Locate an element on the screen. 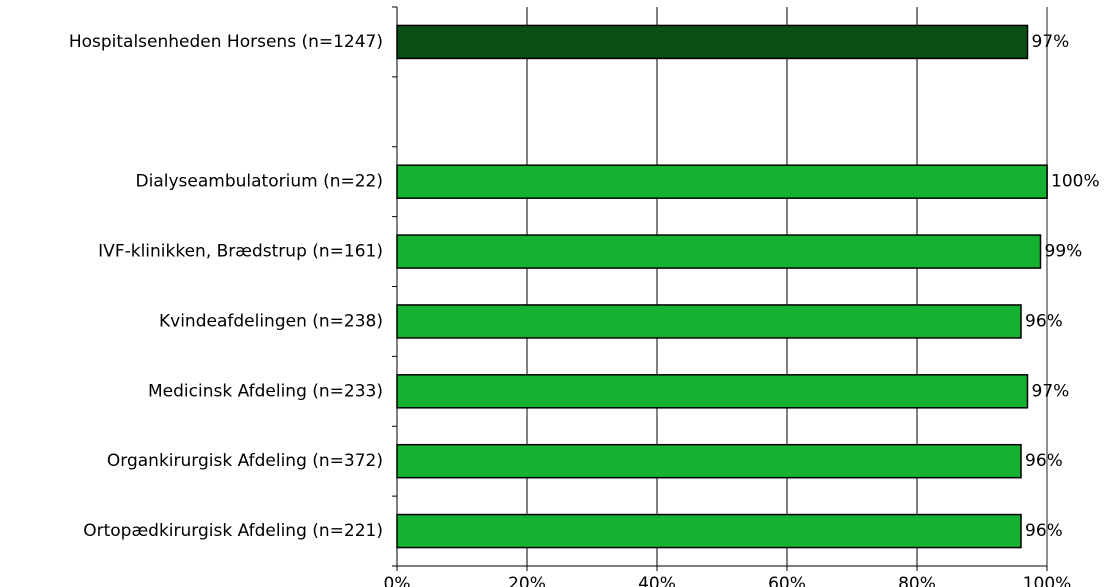  category-label: Medicinsk Afdeling (n=233) is located at coordinates (265, 391).